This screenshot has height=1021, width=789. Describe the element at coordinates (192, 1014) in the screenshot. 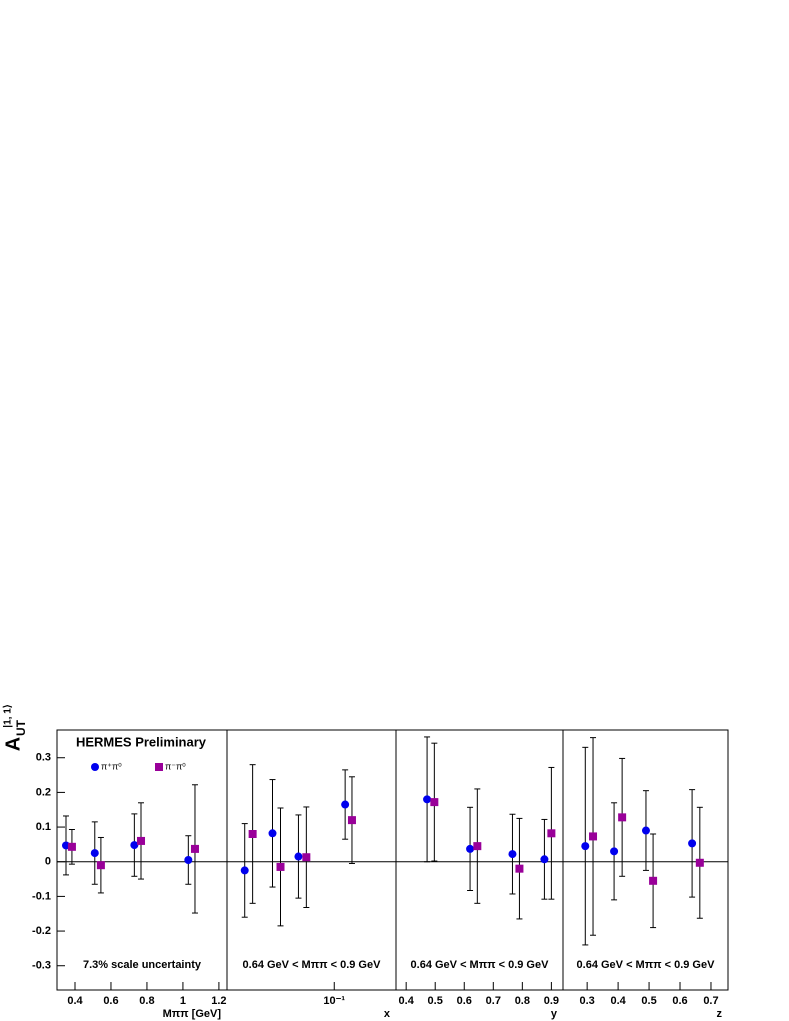

I see `x-axis-label: Mππ [GeV]` at that location.